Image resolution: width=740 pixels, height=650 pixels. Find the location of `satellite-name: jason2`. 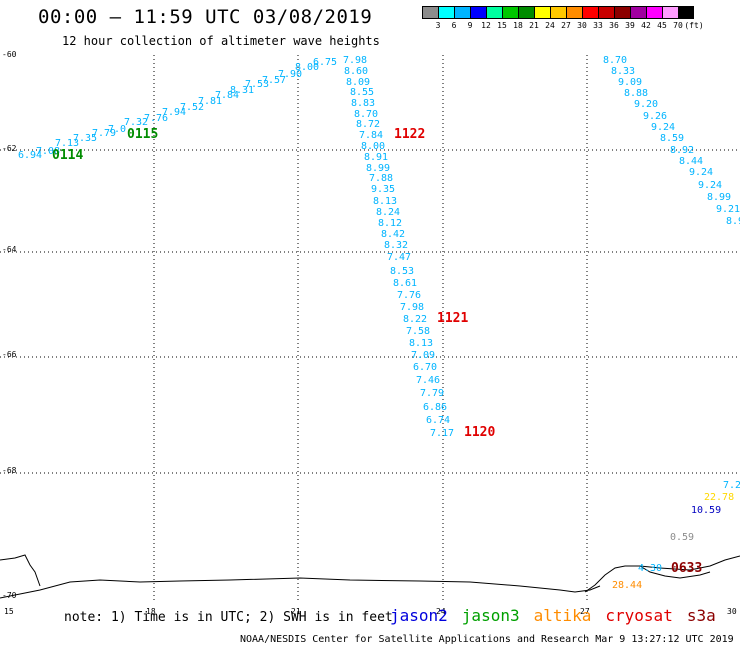

satellite-name: jason2 is located at coordinates (419, 615).